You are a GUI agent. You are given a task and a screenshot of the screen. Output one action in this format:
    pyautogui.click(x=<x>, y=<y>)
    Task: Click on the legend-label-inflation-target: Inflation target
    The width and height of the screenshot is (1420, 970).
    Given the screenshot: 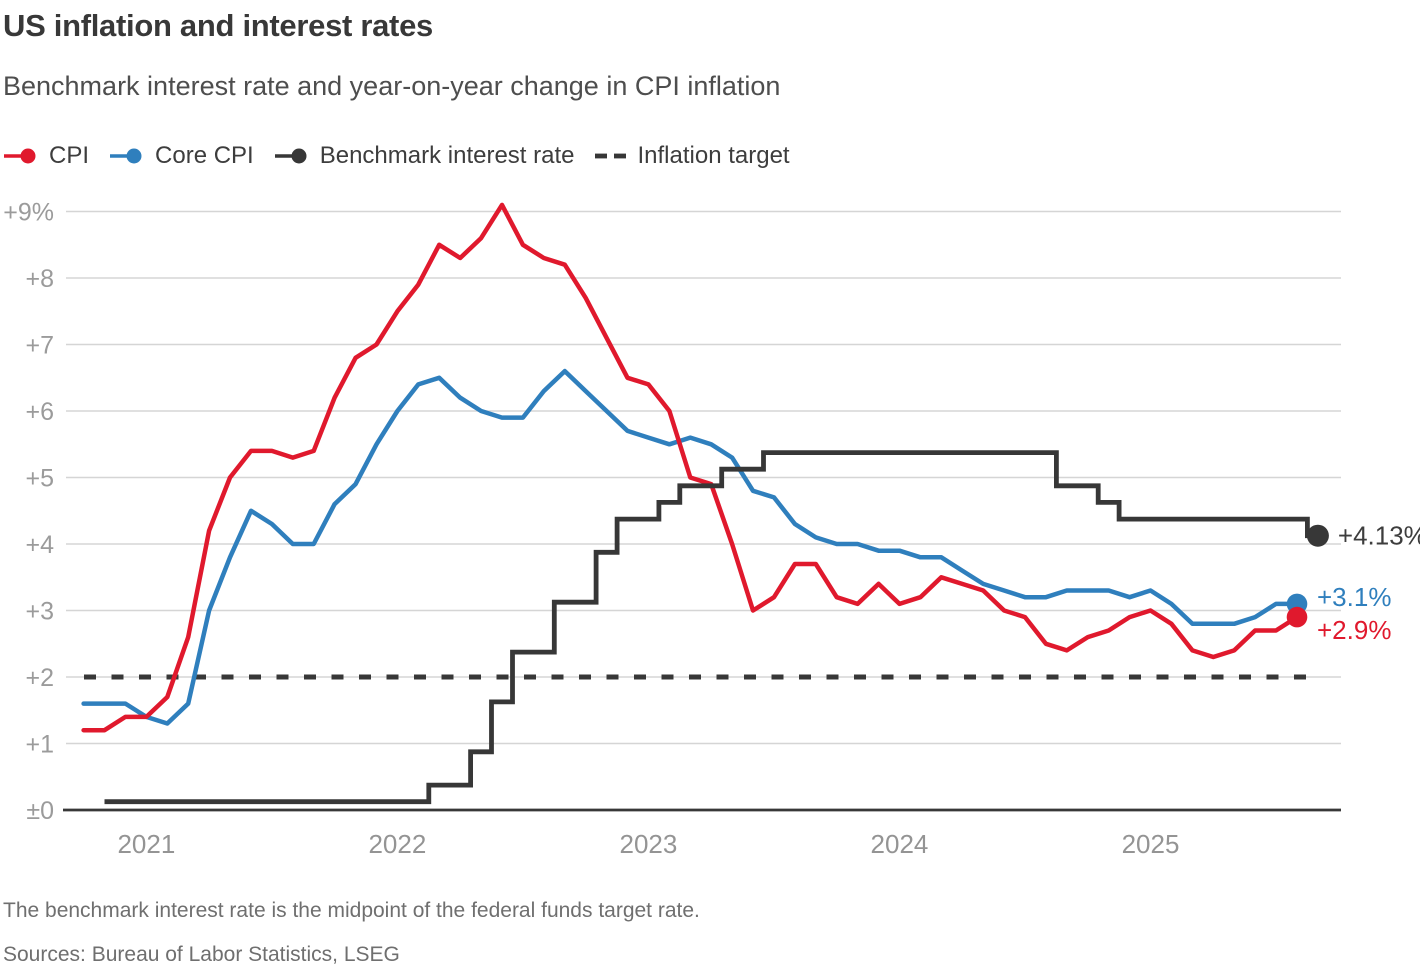 What is the action you would take?
    pyautogui.click(x=713, y=155)
    